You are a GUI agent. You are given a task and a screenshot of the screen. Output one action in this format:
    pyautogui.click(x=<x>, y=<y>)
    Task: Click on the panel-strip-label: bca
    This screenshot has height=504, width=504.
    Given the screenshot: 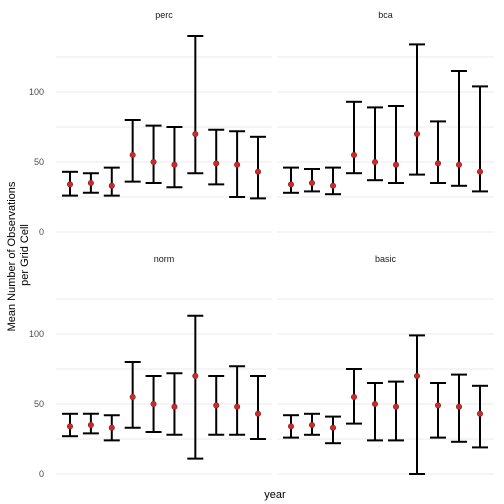 What is the action you would take?
    pyautogui.click(x=385, y=15)
    